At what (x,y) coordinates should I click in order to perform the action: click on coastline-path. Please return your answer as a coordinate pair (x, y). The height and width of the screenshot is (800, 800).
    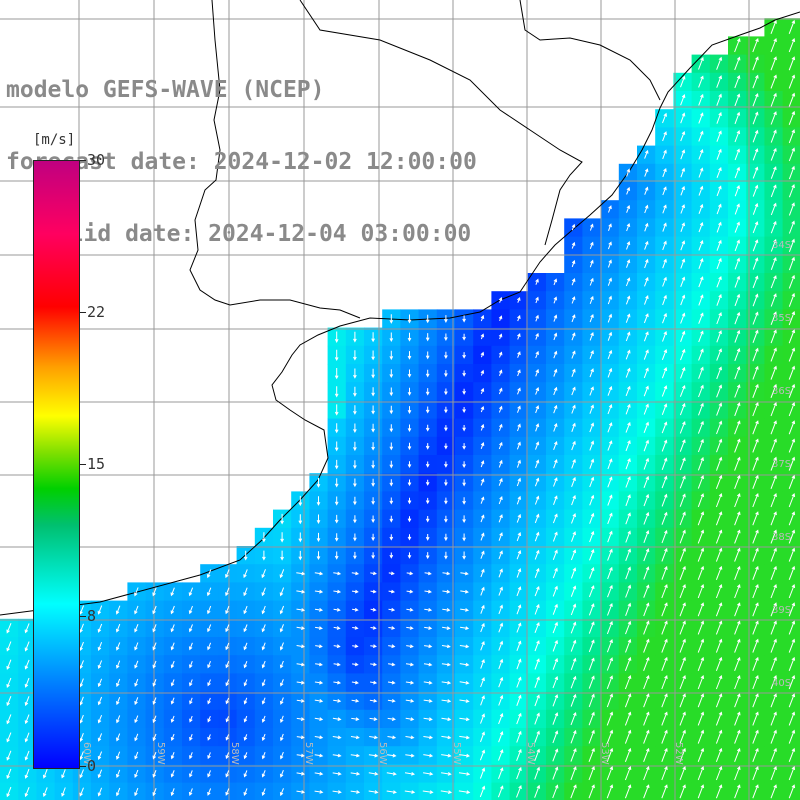
    Looking at the image, I should click on (590, 50).